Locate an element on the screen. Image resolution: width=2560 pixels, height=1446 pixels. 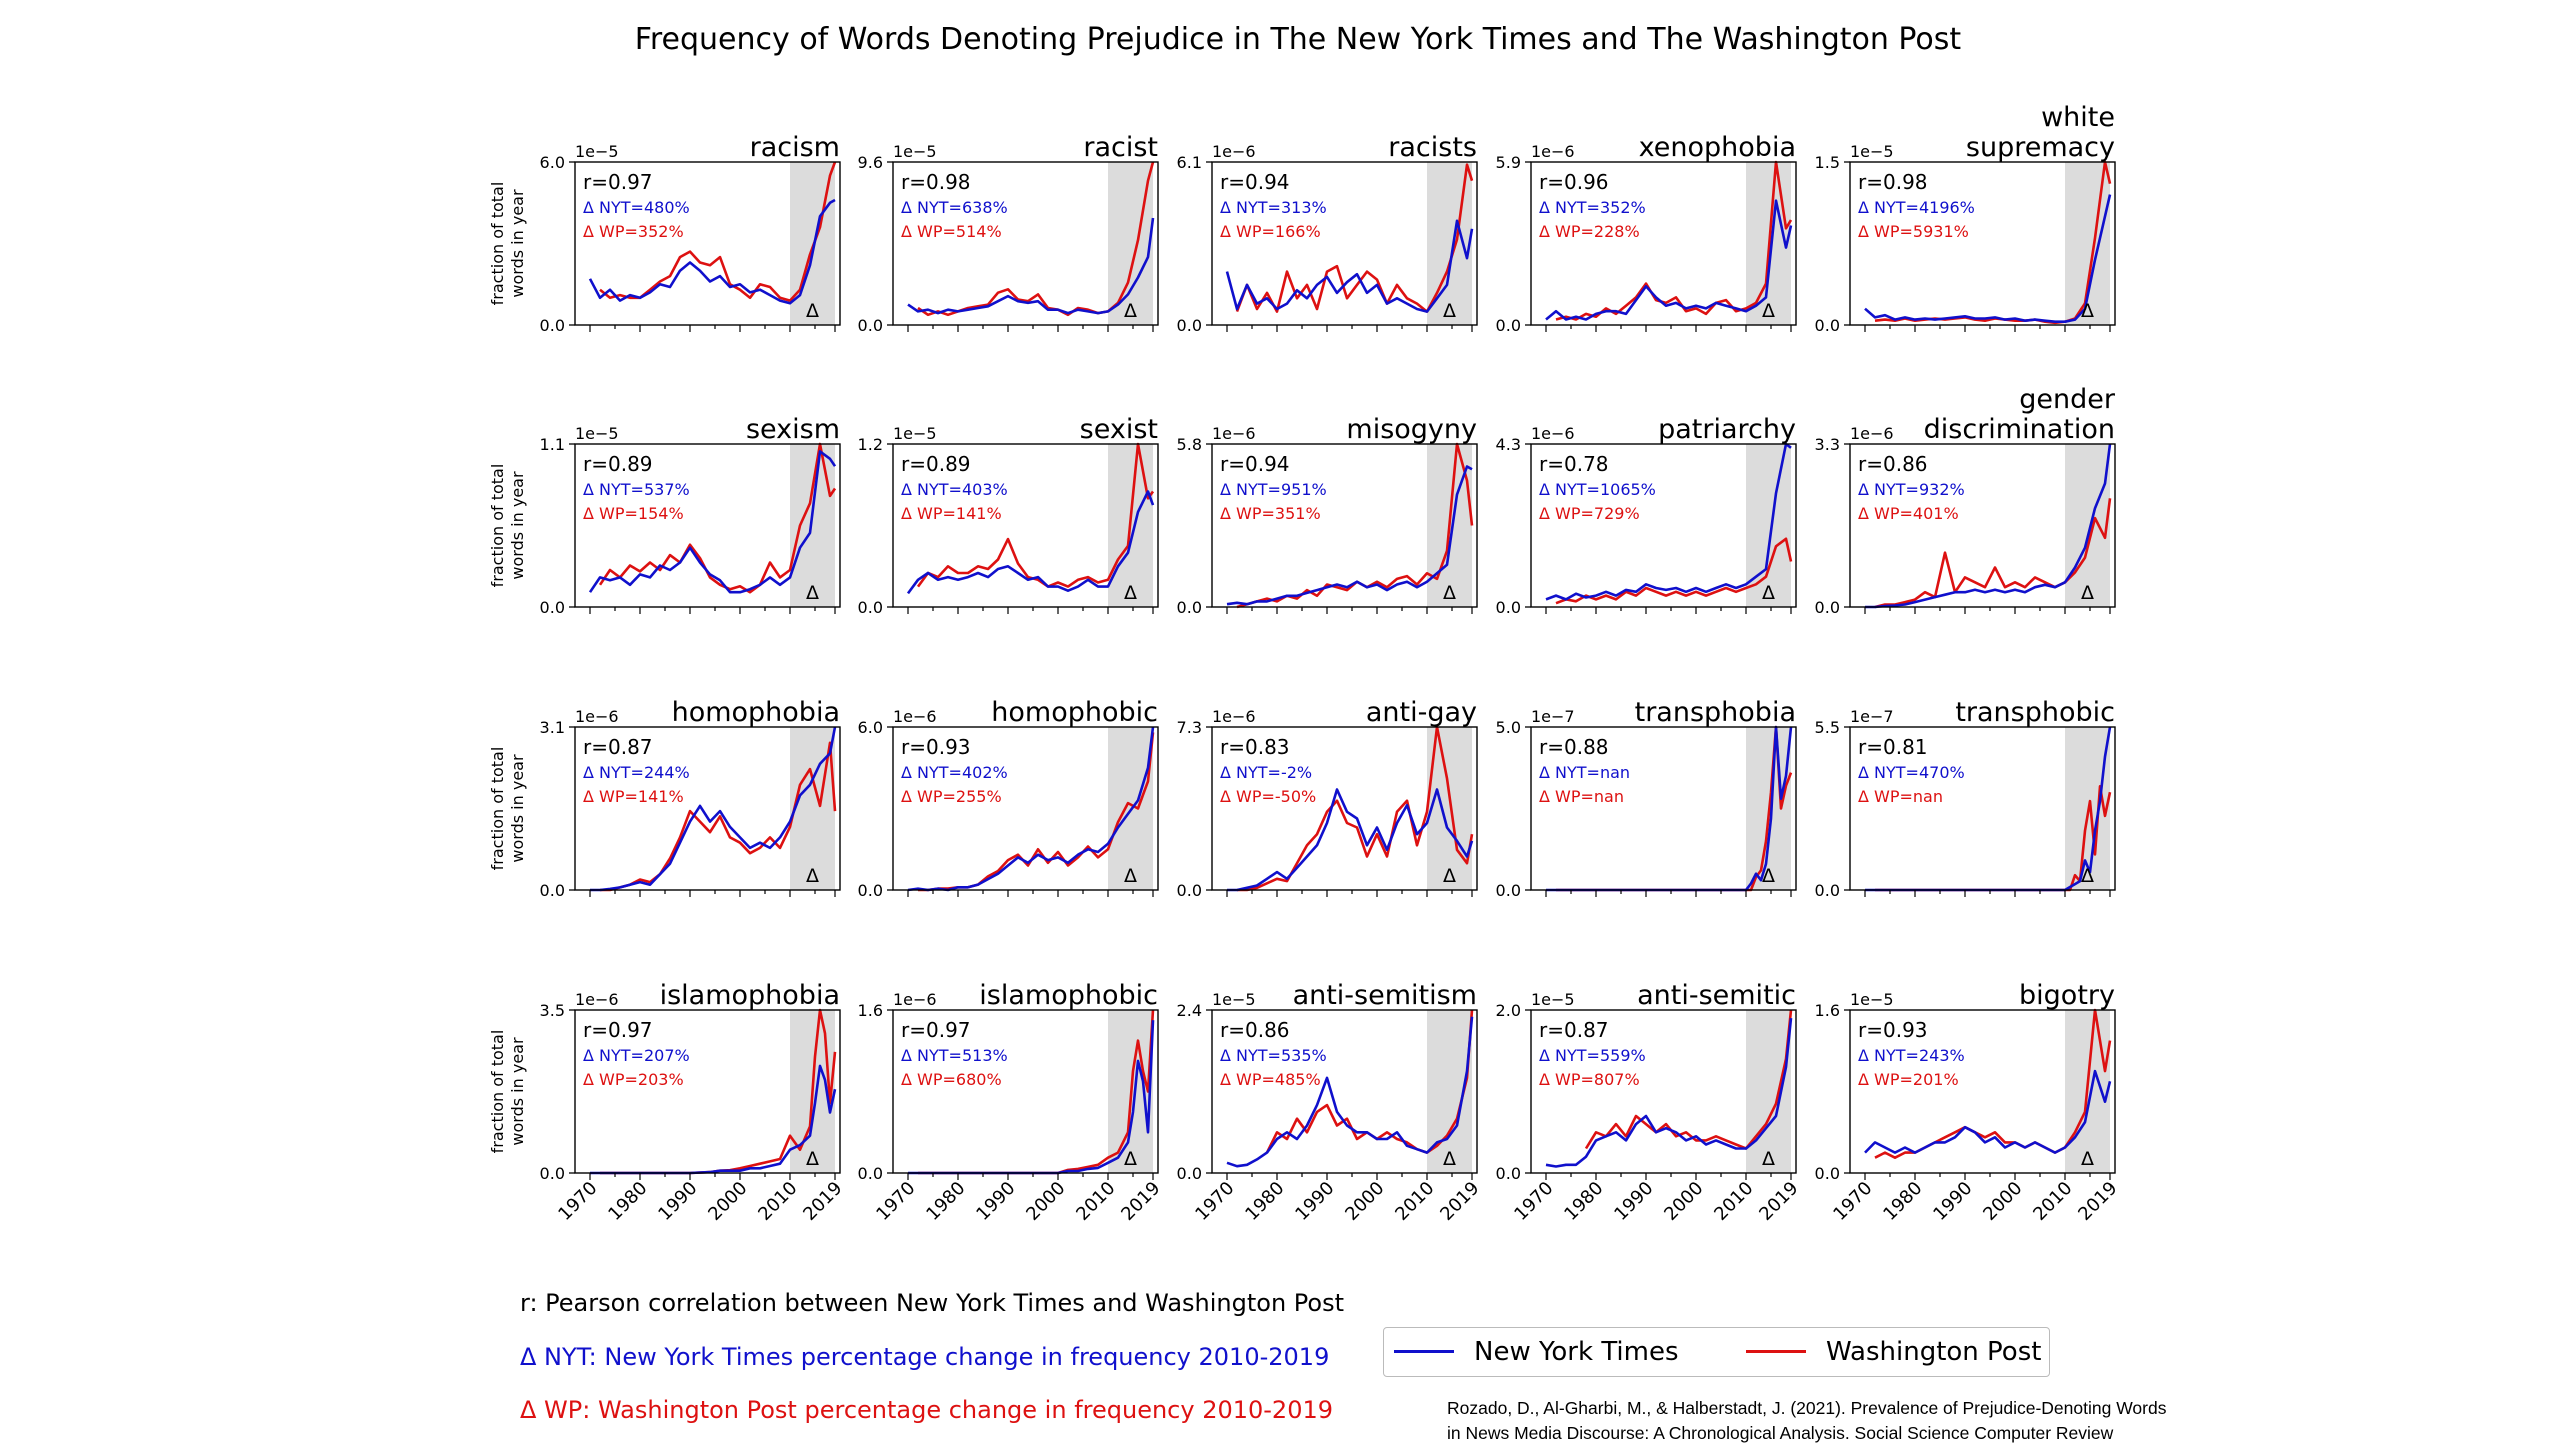
wp-change: Δ WP=228% is located at coordinates (1589, 231).